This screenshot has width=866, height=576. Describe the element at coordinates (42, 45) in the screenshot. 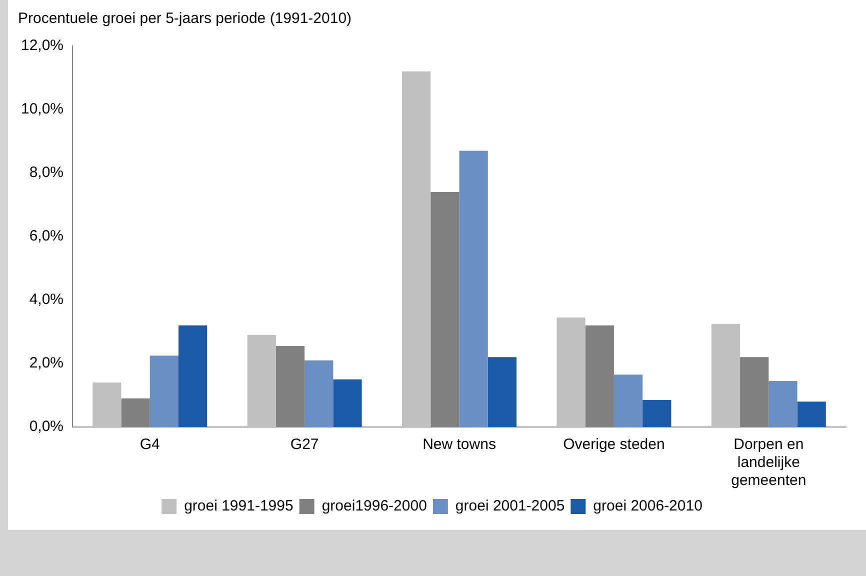

I see `y-tick-label: 12,0%` at that location.